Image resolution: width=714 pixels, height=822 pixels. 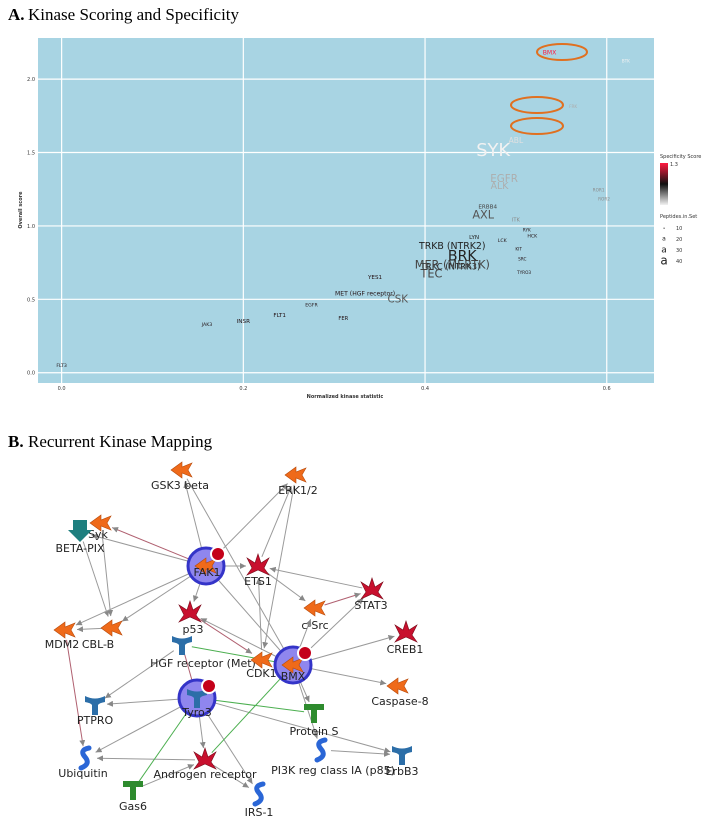 What do you see at coordinates (500, 186) in the screenshot?
I see `point-label: ALK` at bounding box center [500, 186].